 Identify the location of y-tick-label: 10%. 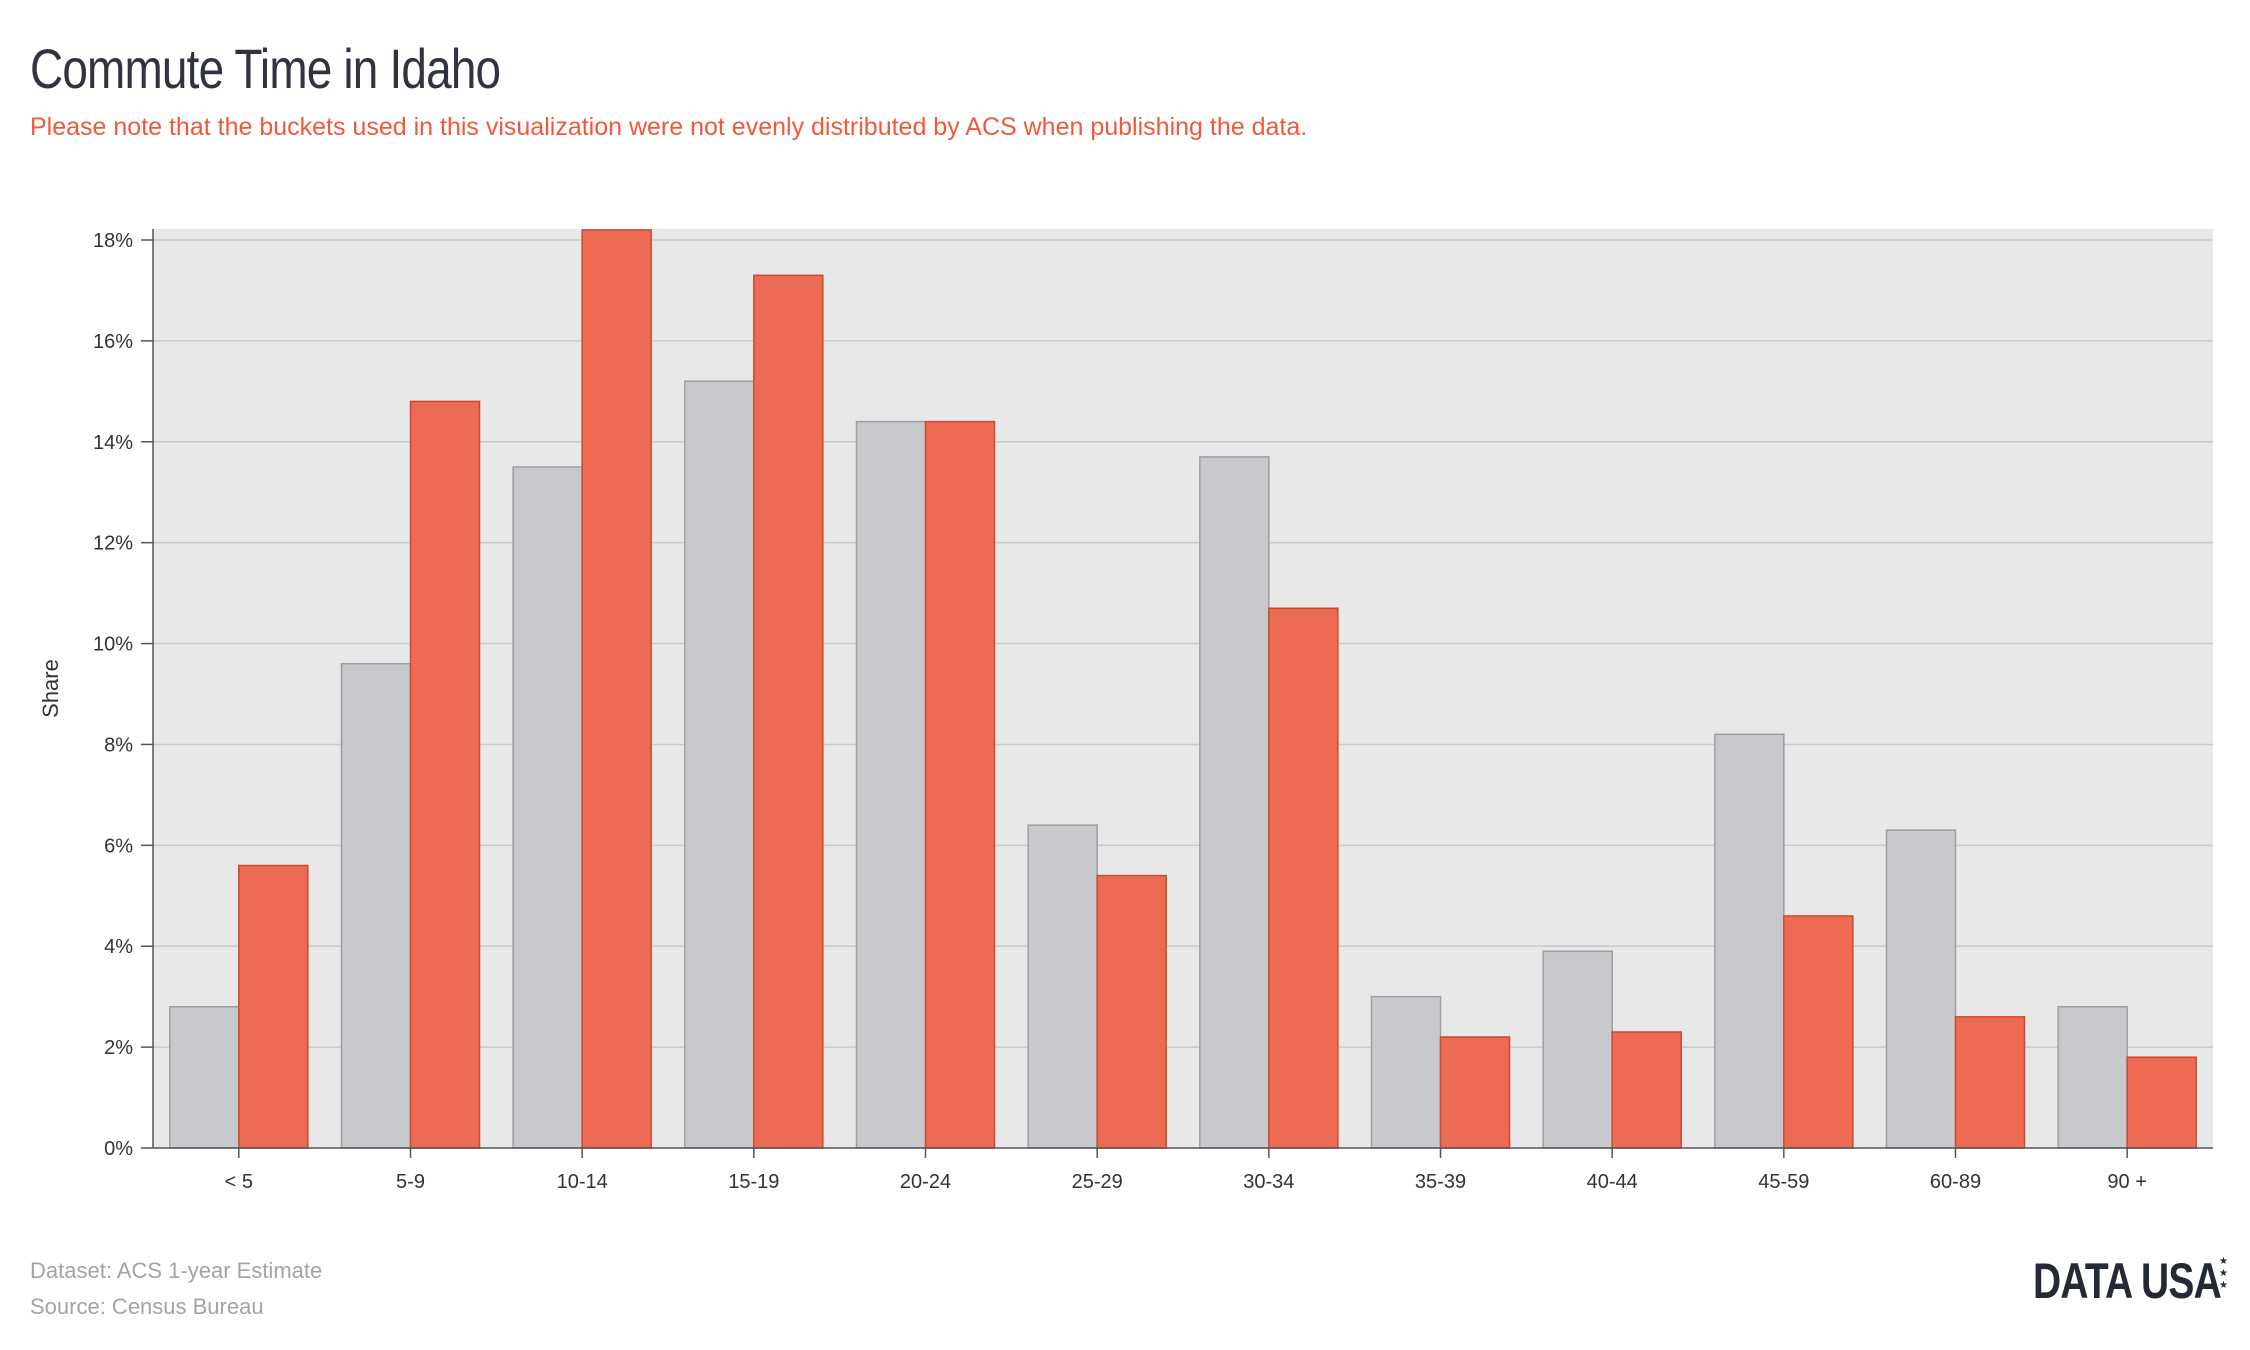
(113, 645).